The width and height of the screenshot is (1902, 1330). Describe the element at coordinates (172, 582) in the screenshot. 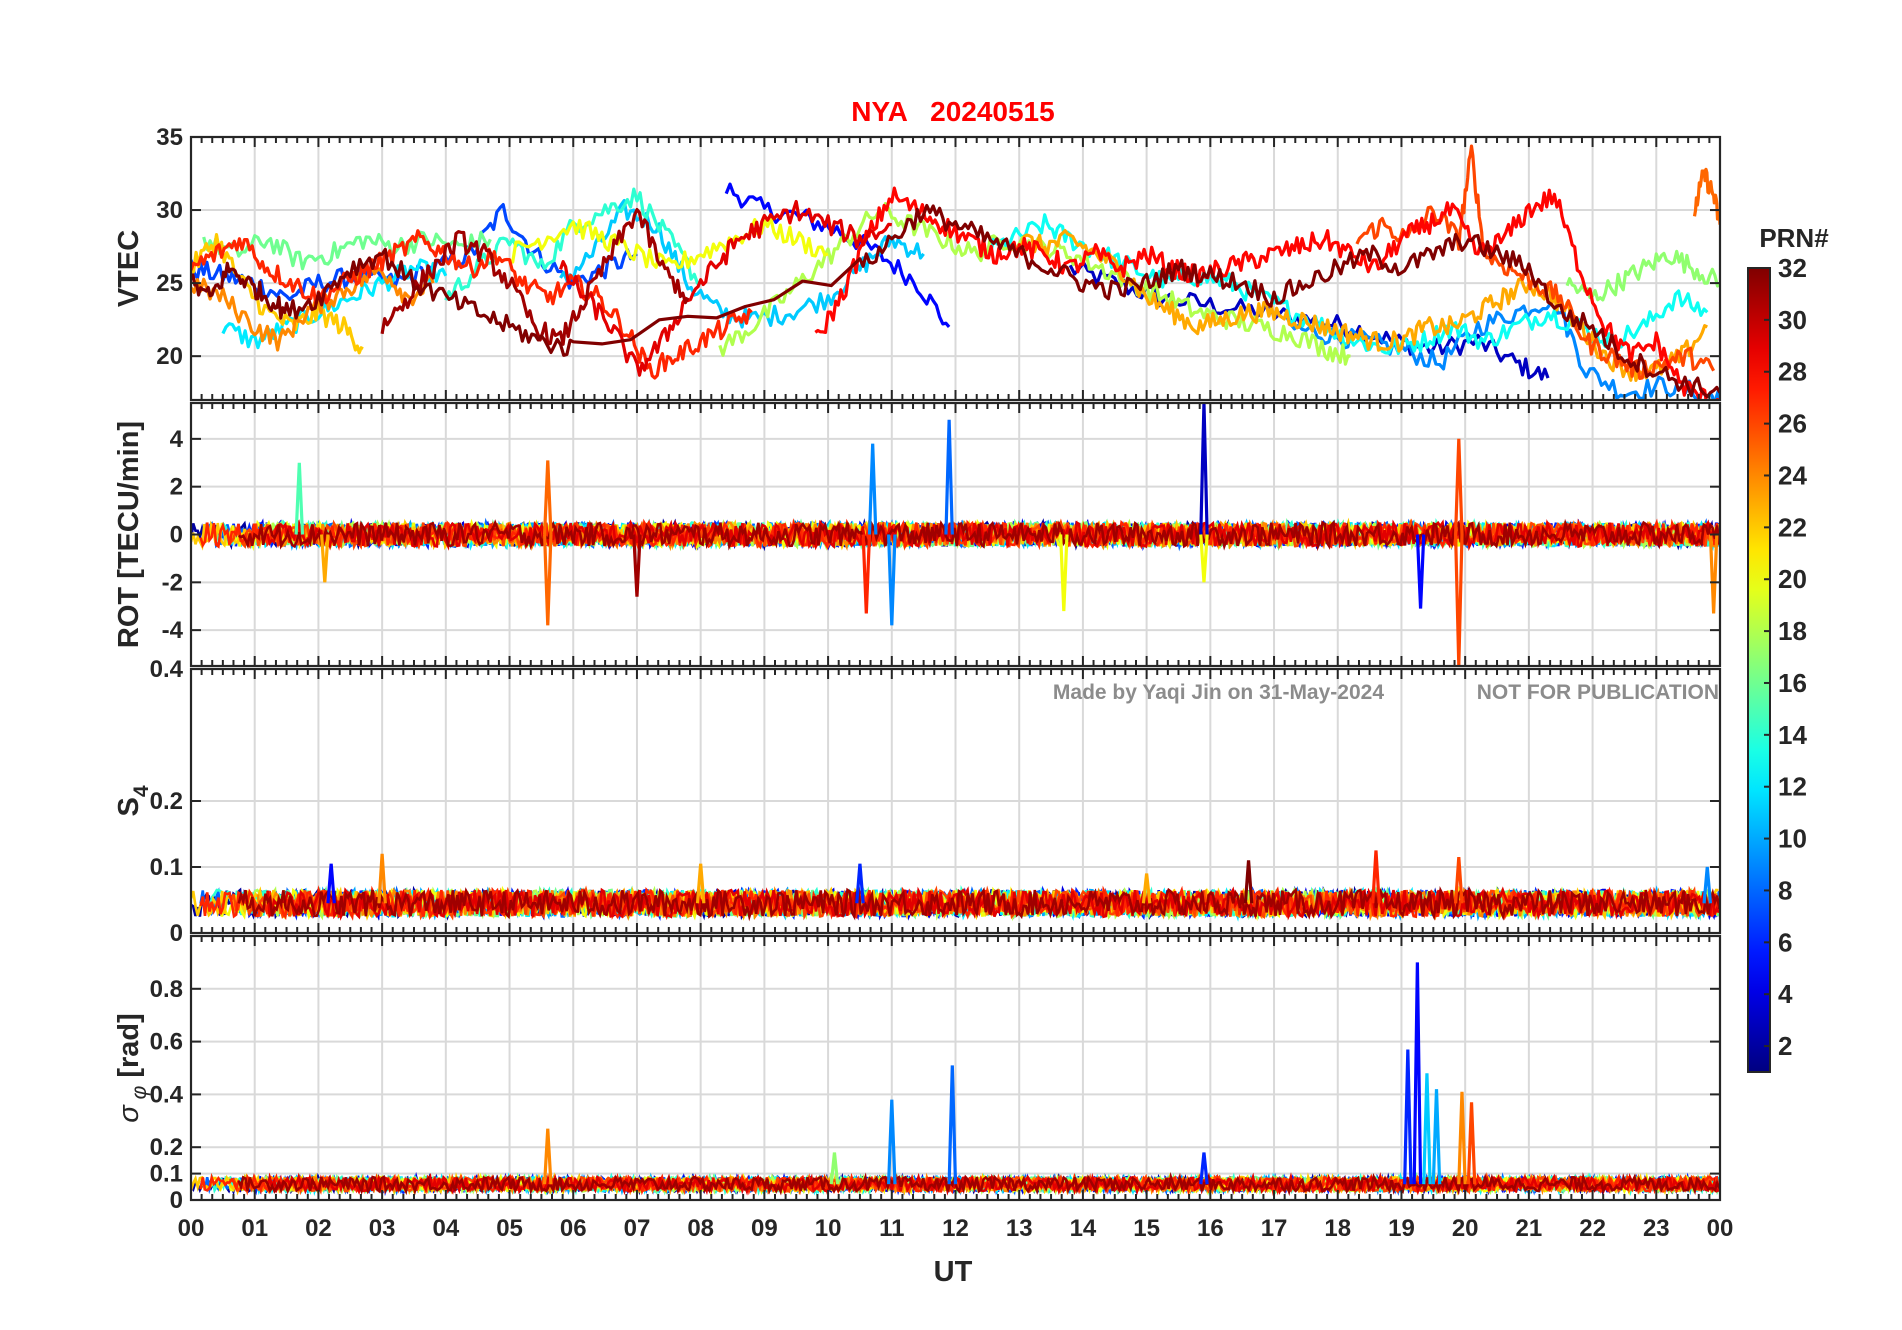

I see `y-tick-label: -2` at that location.